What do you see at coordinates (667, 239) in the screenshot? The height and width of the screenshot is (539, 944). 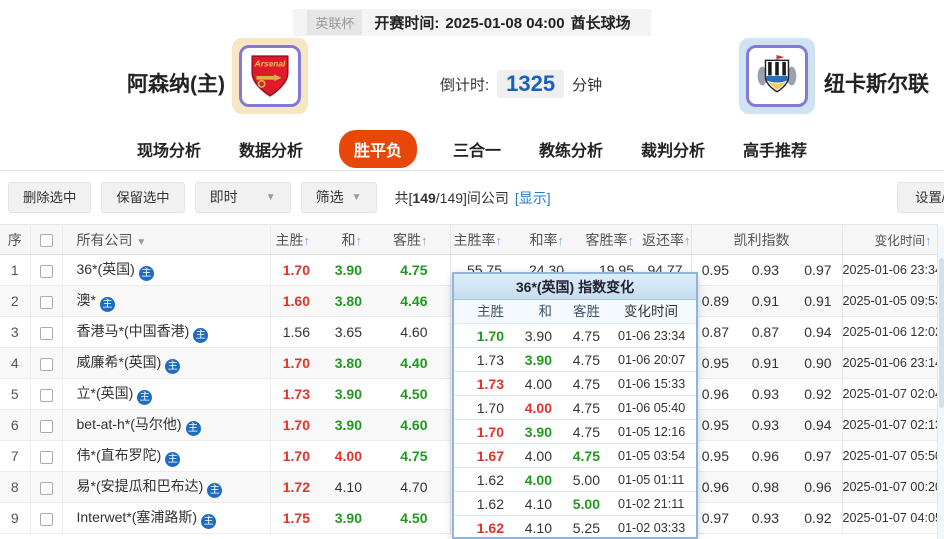 I see `header-return-rate: 返还率↑` at bounding box center [667, 239].